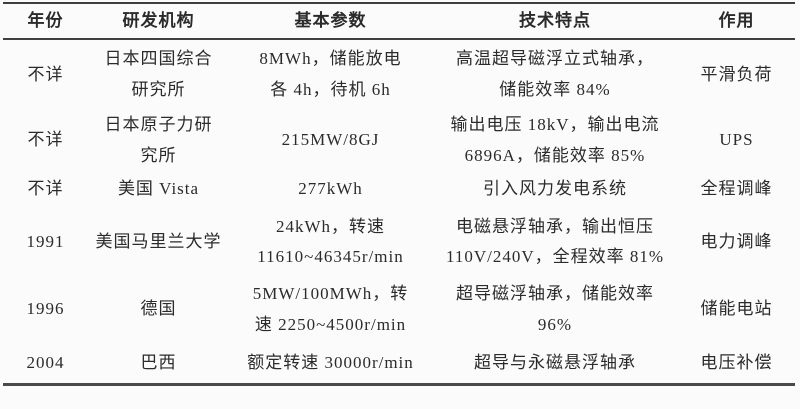 The width and height of the screenshot is (800, 409). What do you see at coordinates (736, 20) in the screenshot?
I see `col-header-role: 作用` at bounding box center [736, 20].